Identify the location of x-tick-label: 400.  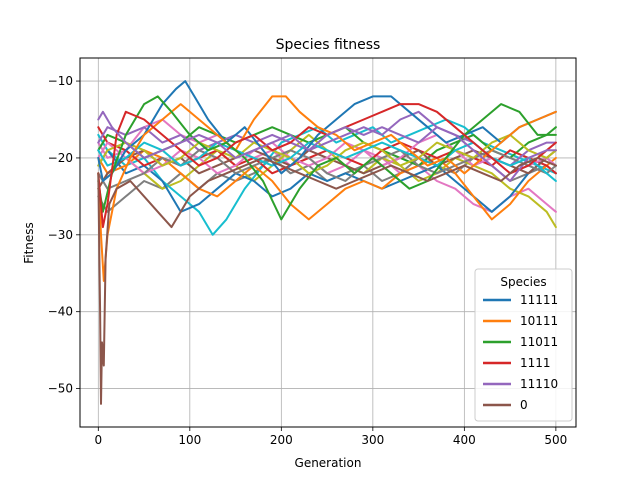
(464, 440).